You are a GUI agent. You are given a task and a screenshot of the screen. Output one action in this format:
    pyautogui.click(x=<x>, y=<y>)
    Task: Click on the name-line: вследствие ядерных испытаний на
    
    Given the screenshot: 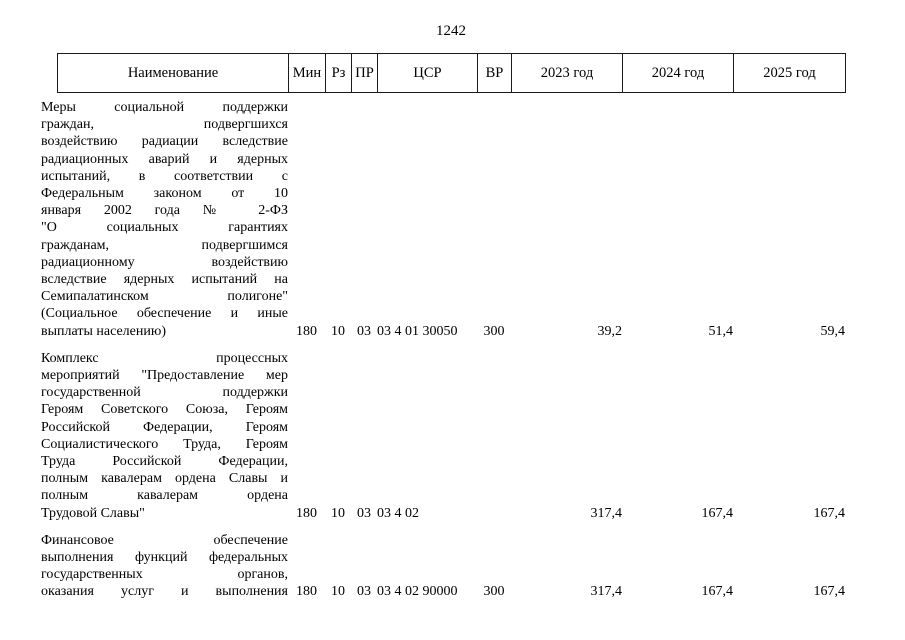 What is the action you would take?
    pyautogui.click(x=164, y=280)
    